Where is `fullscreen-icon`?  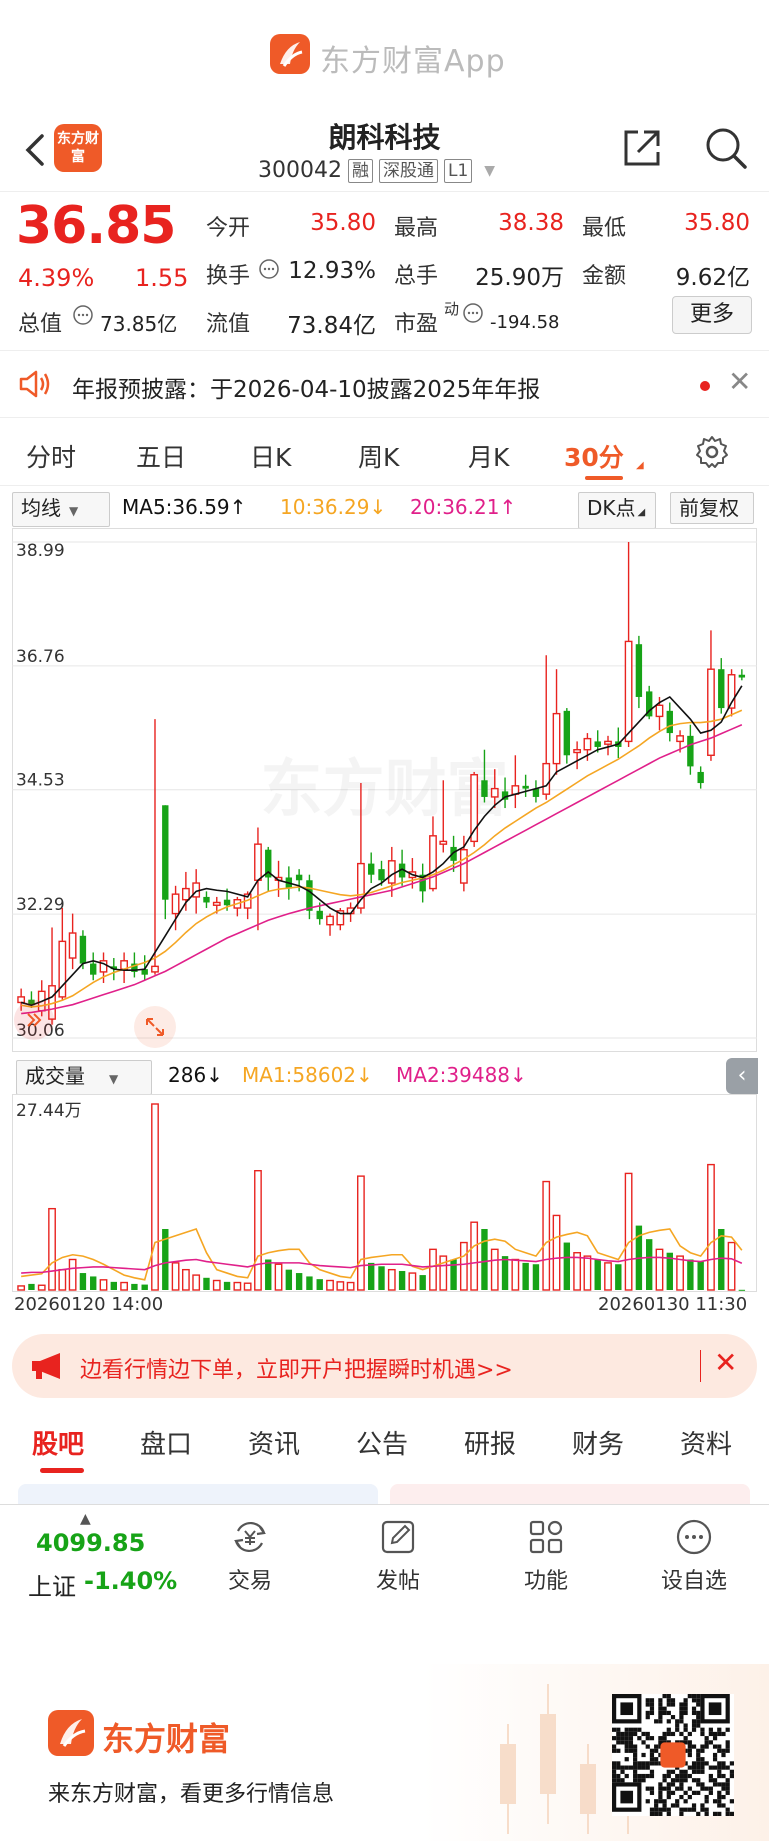 fullscreen-icon is located at coordinates (155, 1027).